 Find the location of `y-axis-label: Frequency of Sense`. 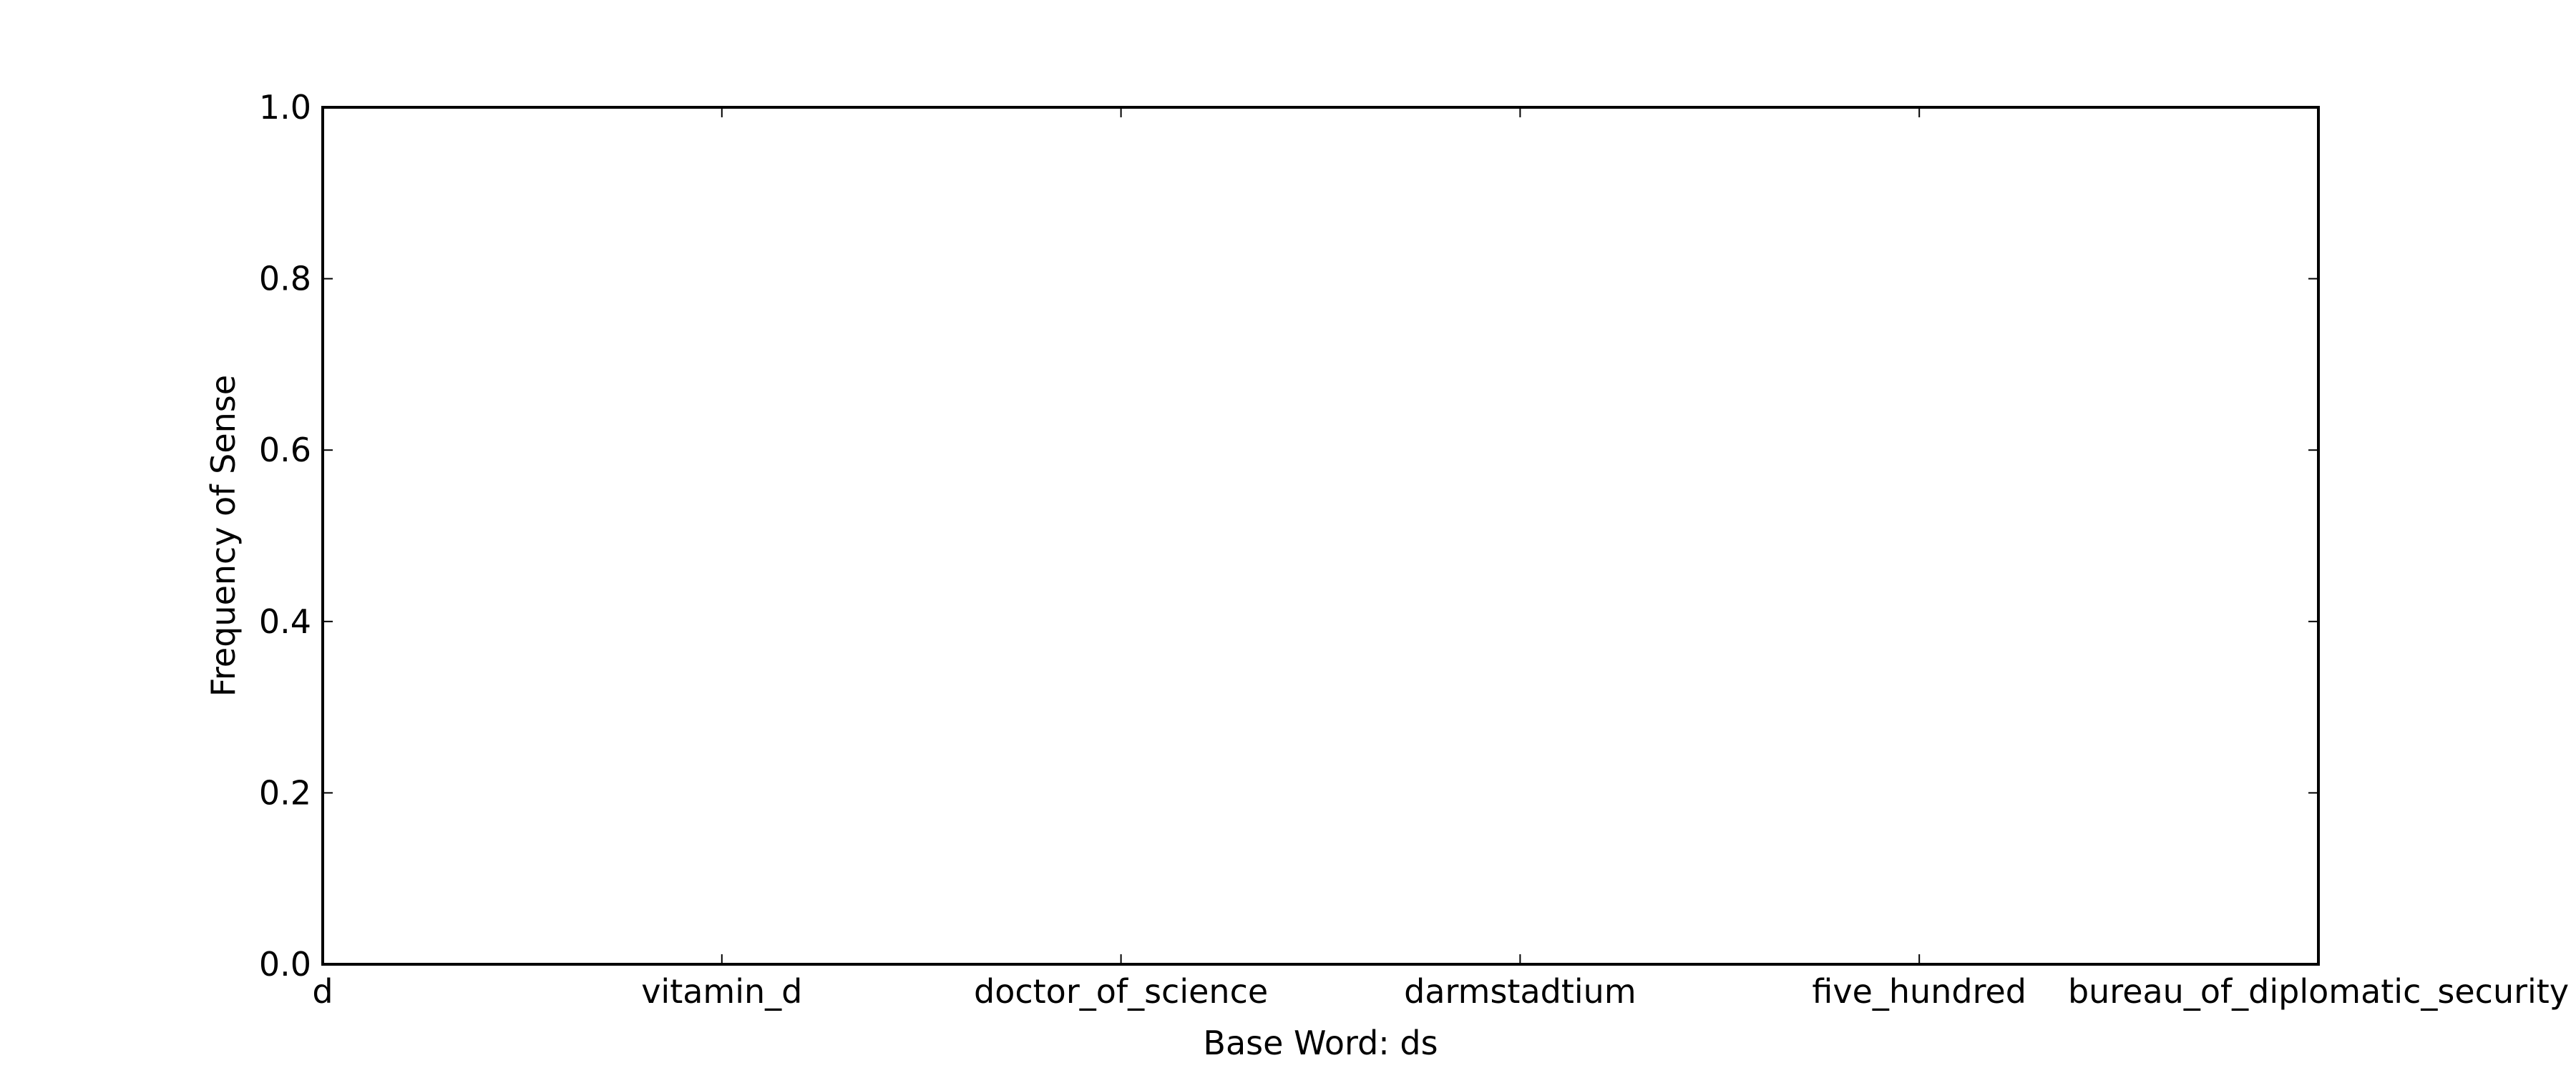

y-axis-label: Frequency of Sense is located at coordinates (223, 536).